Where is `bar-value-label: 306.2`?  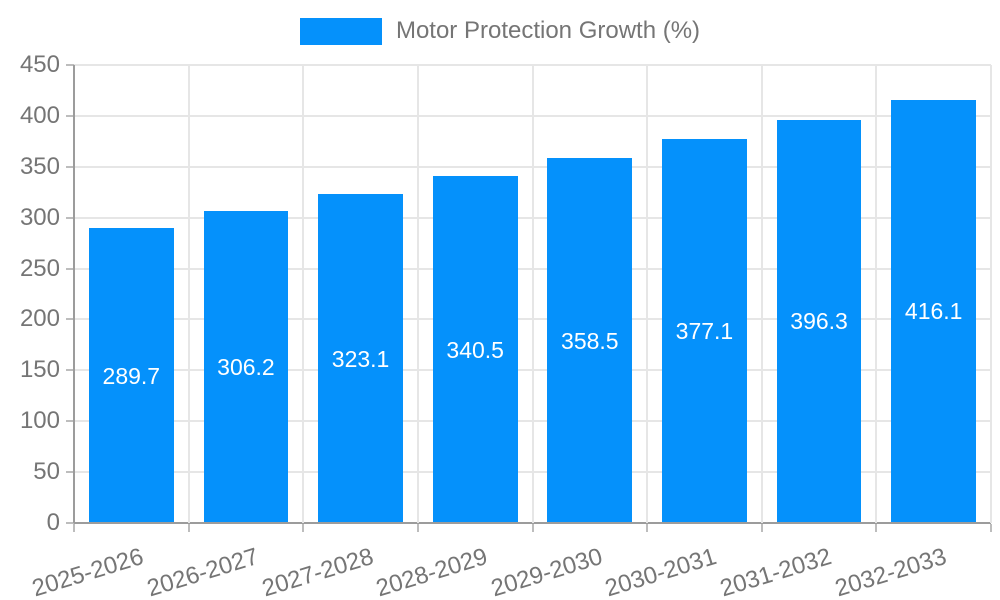 bar-value-label: 306.2 is located at coordinates (246, 367).